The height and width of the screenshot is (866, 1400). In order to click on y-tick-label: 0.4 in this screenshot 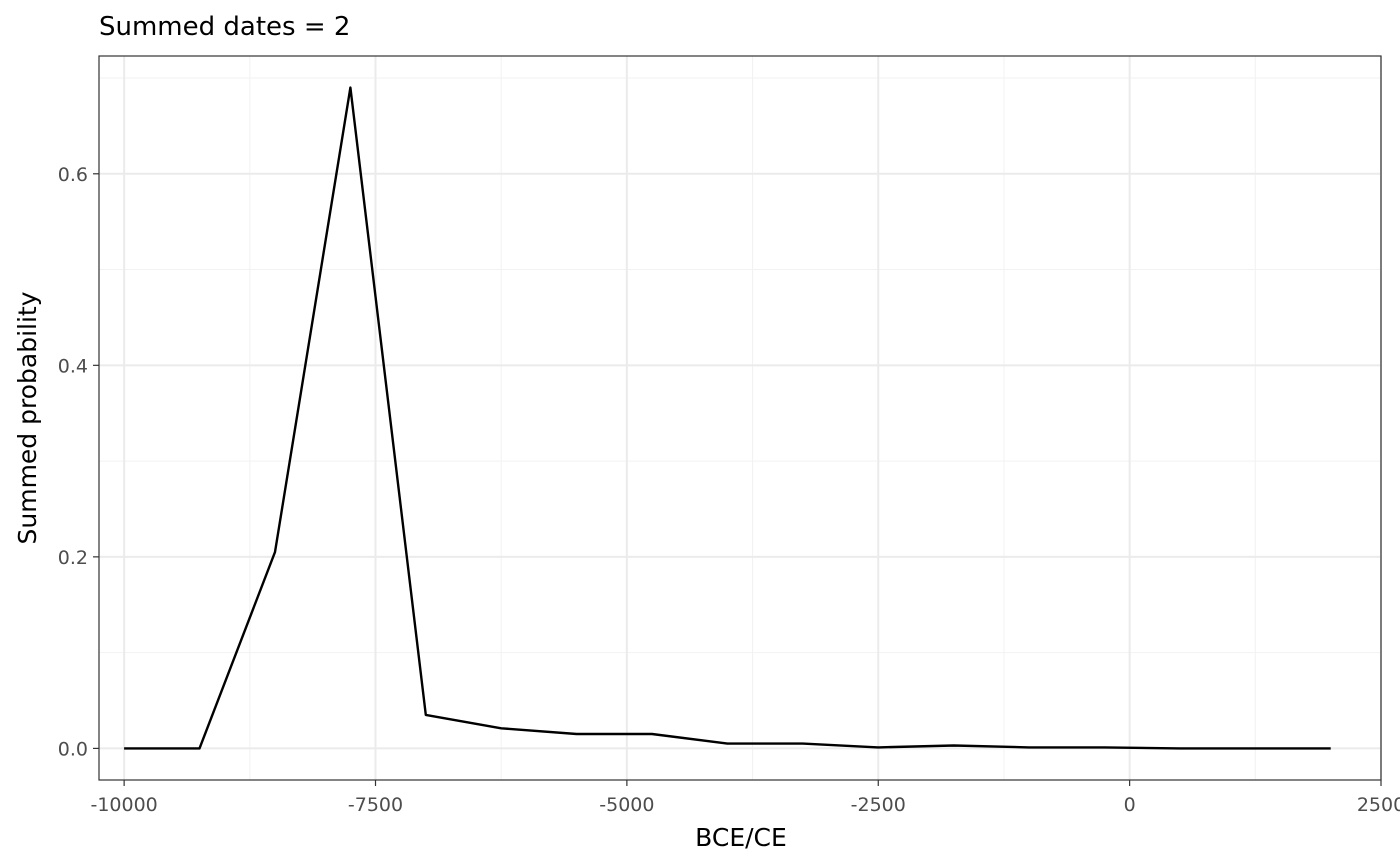, I will do `click(73, 366)`.